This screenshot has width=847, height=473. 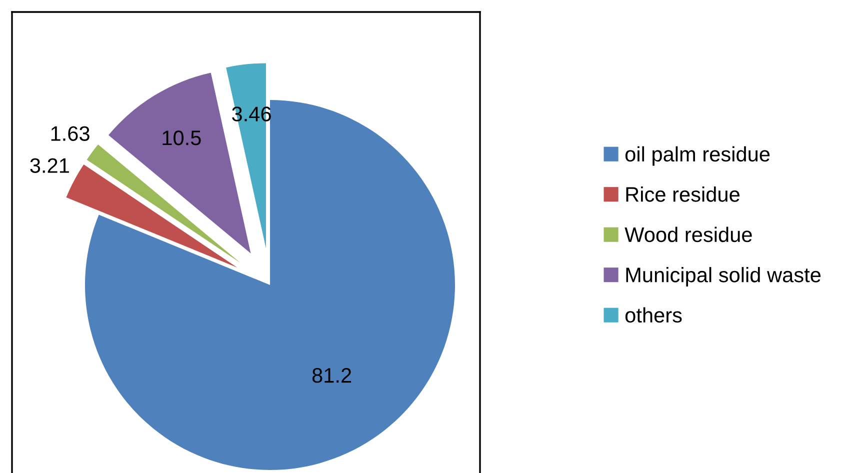 I want to click on data-label: 1.63, so click(x=70, y=133).